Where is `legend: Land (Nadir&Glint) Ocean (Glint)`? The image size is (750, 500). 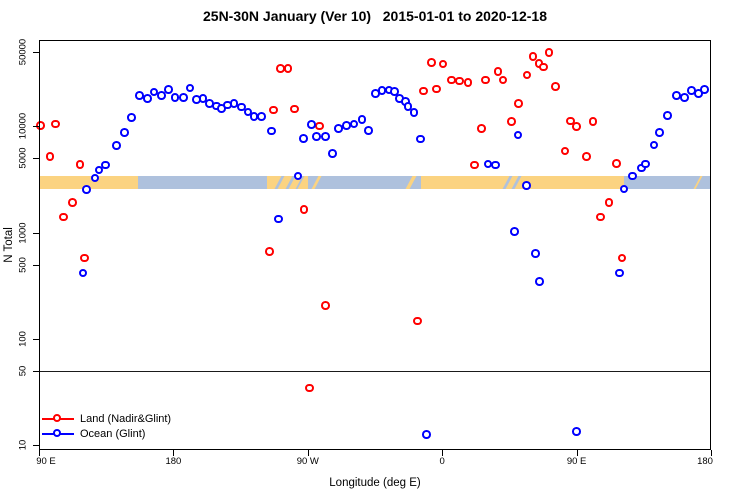
legend: Land (Nadir&Glint) Ocean (Glint) is located at coordinates (106, 426).